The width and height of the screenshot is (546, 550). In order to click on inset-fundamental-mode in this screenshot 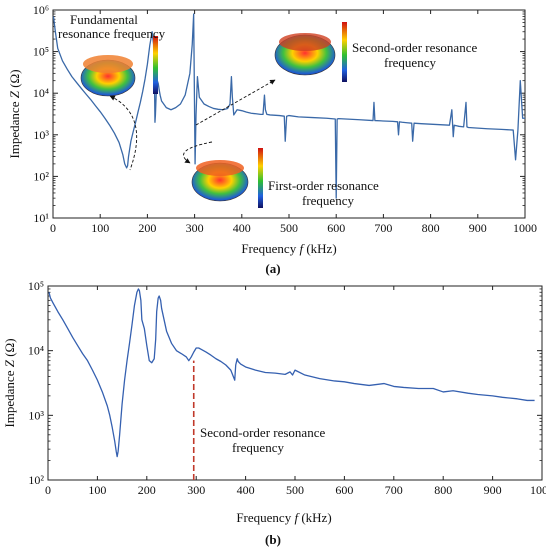, I will do `click(119, 66)`.